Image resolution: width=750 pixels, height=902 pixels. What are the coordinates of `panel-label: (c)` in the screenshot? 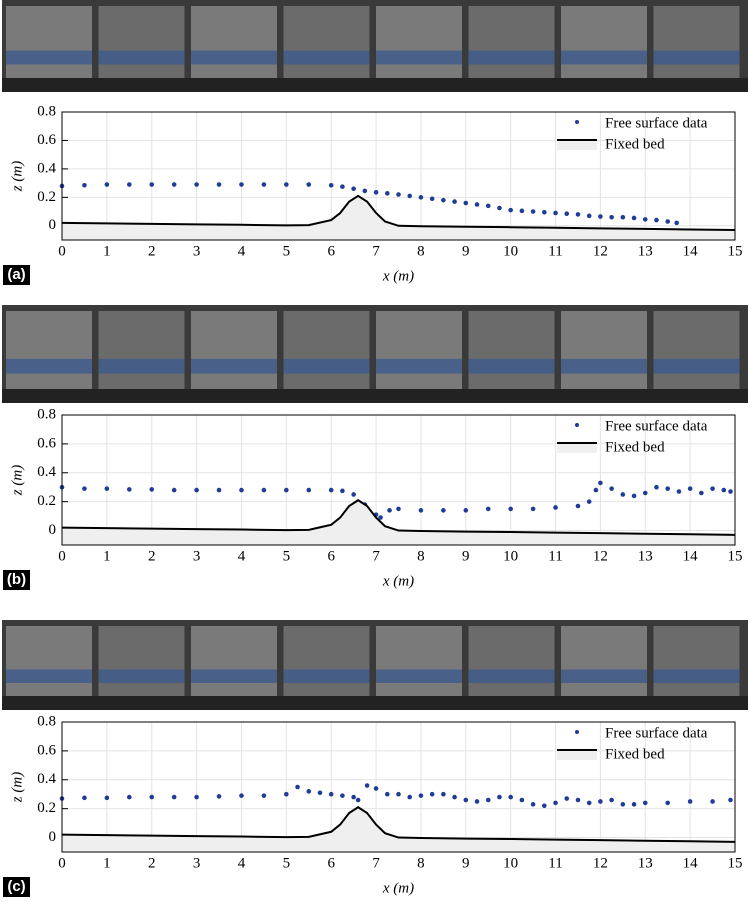 It's located at (16, 886).